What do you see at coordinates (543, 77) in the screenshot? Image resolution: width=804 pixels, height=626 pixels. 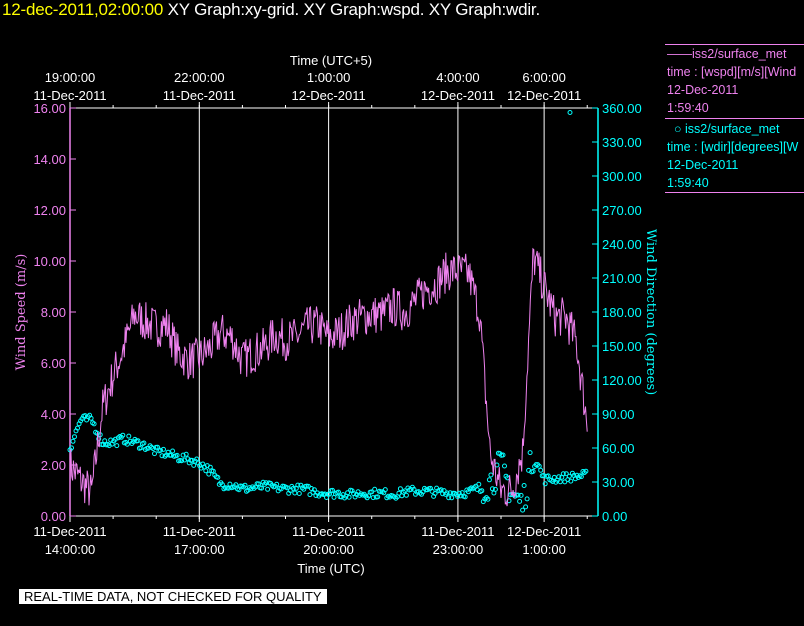 I see `x-top-tick-label-time: 6:00:00` at bounding box center [543, 77].